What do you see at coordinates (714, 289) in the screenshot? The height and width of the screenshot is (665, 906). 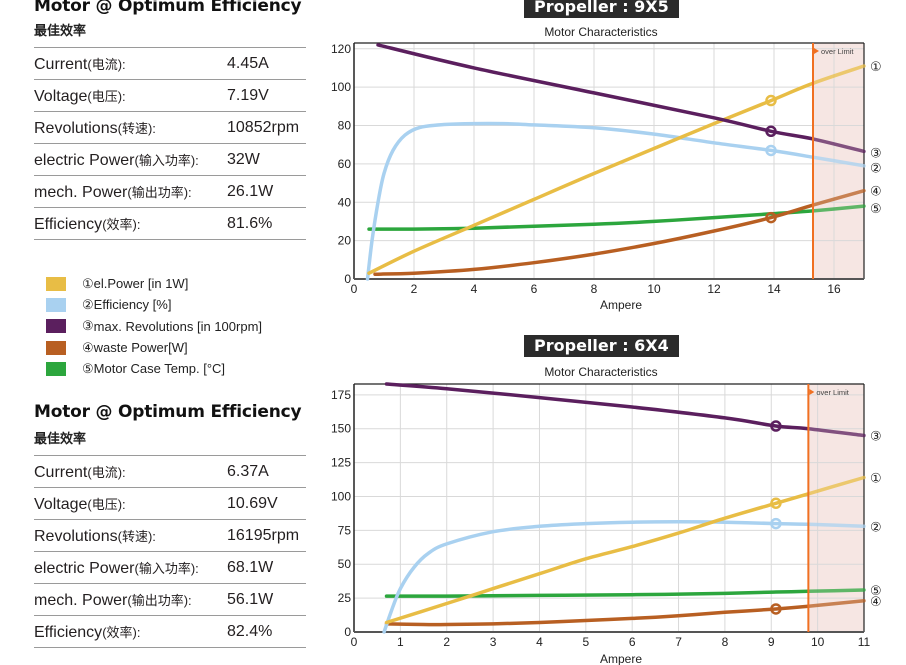 I see `x-tick-label: 12` at bounding box center [714, 289].